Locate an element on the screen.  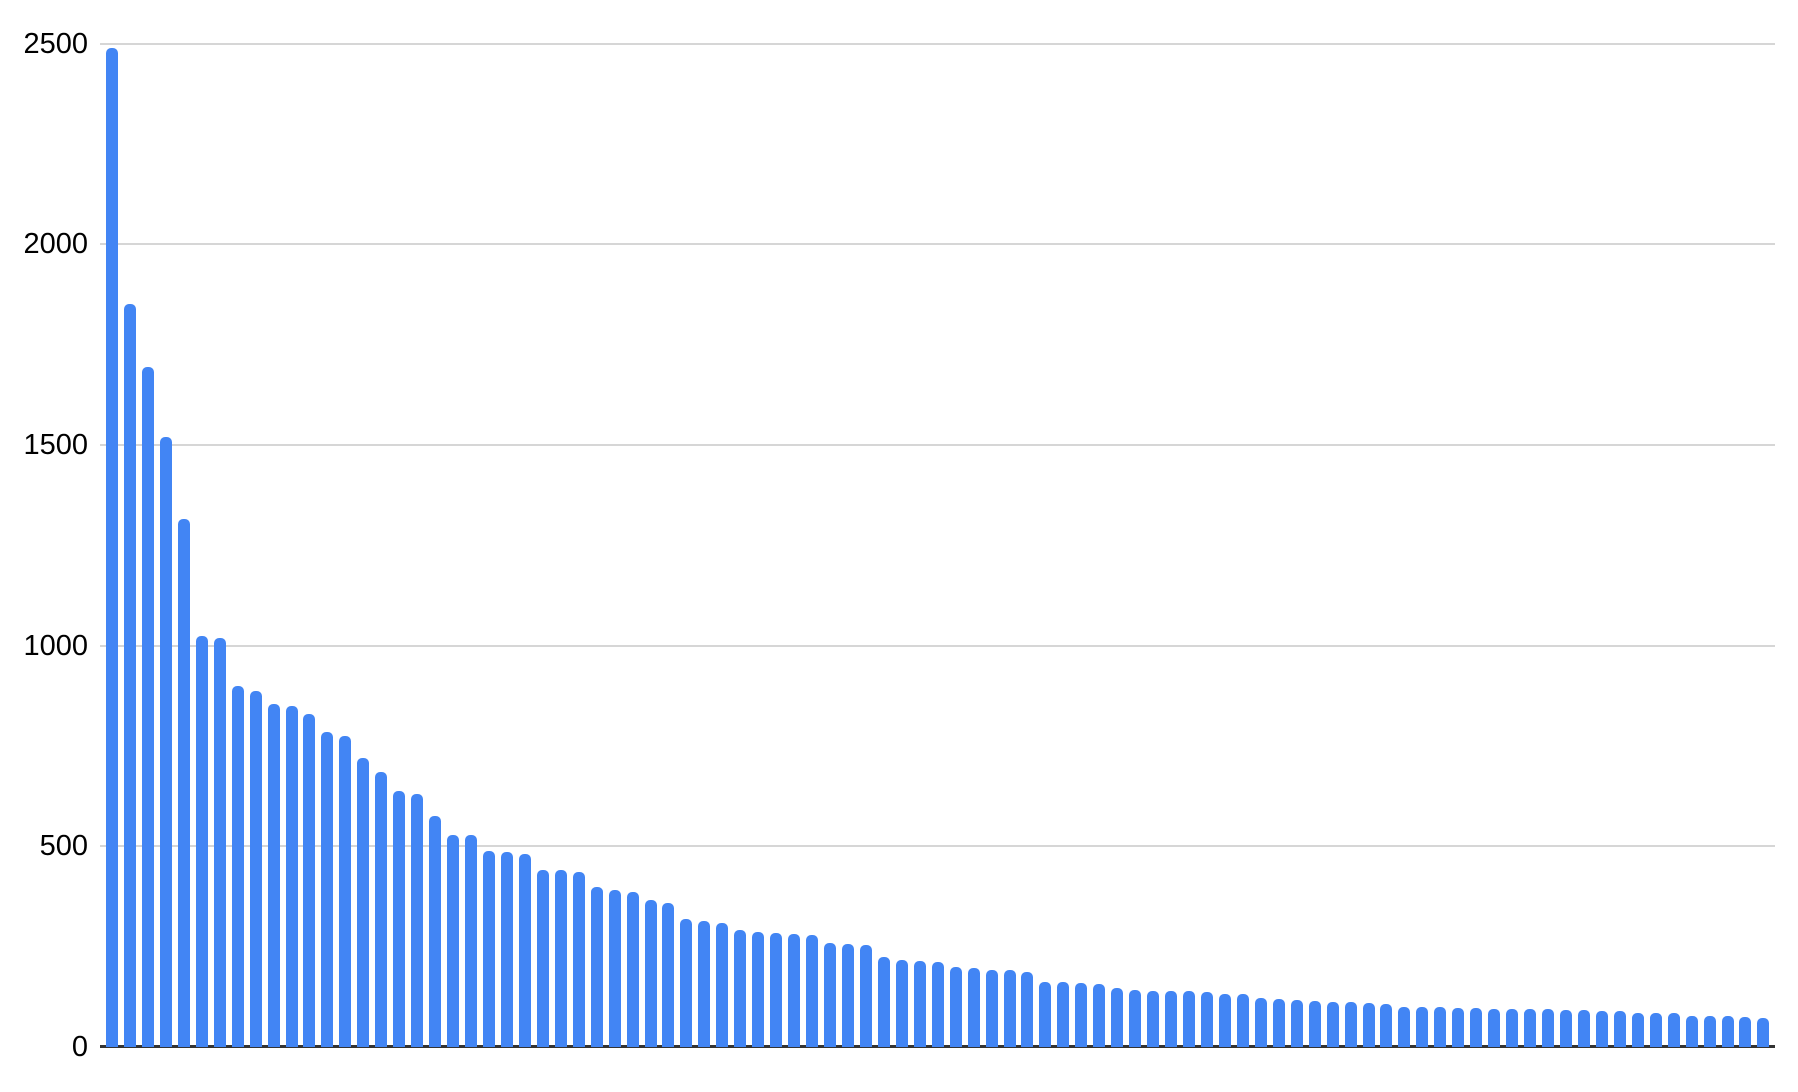
y-axis-tick-label: 2000 is located at coordinates (55, 244).